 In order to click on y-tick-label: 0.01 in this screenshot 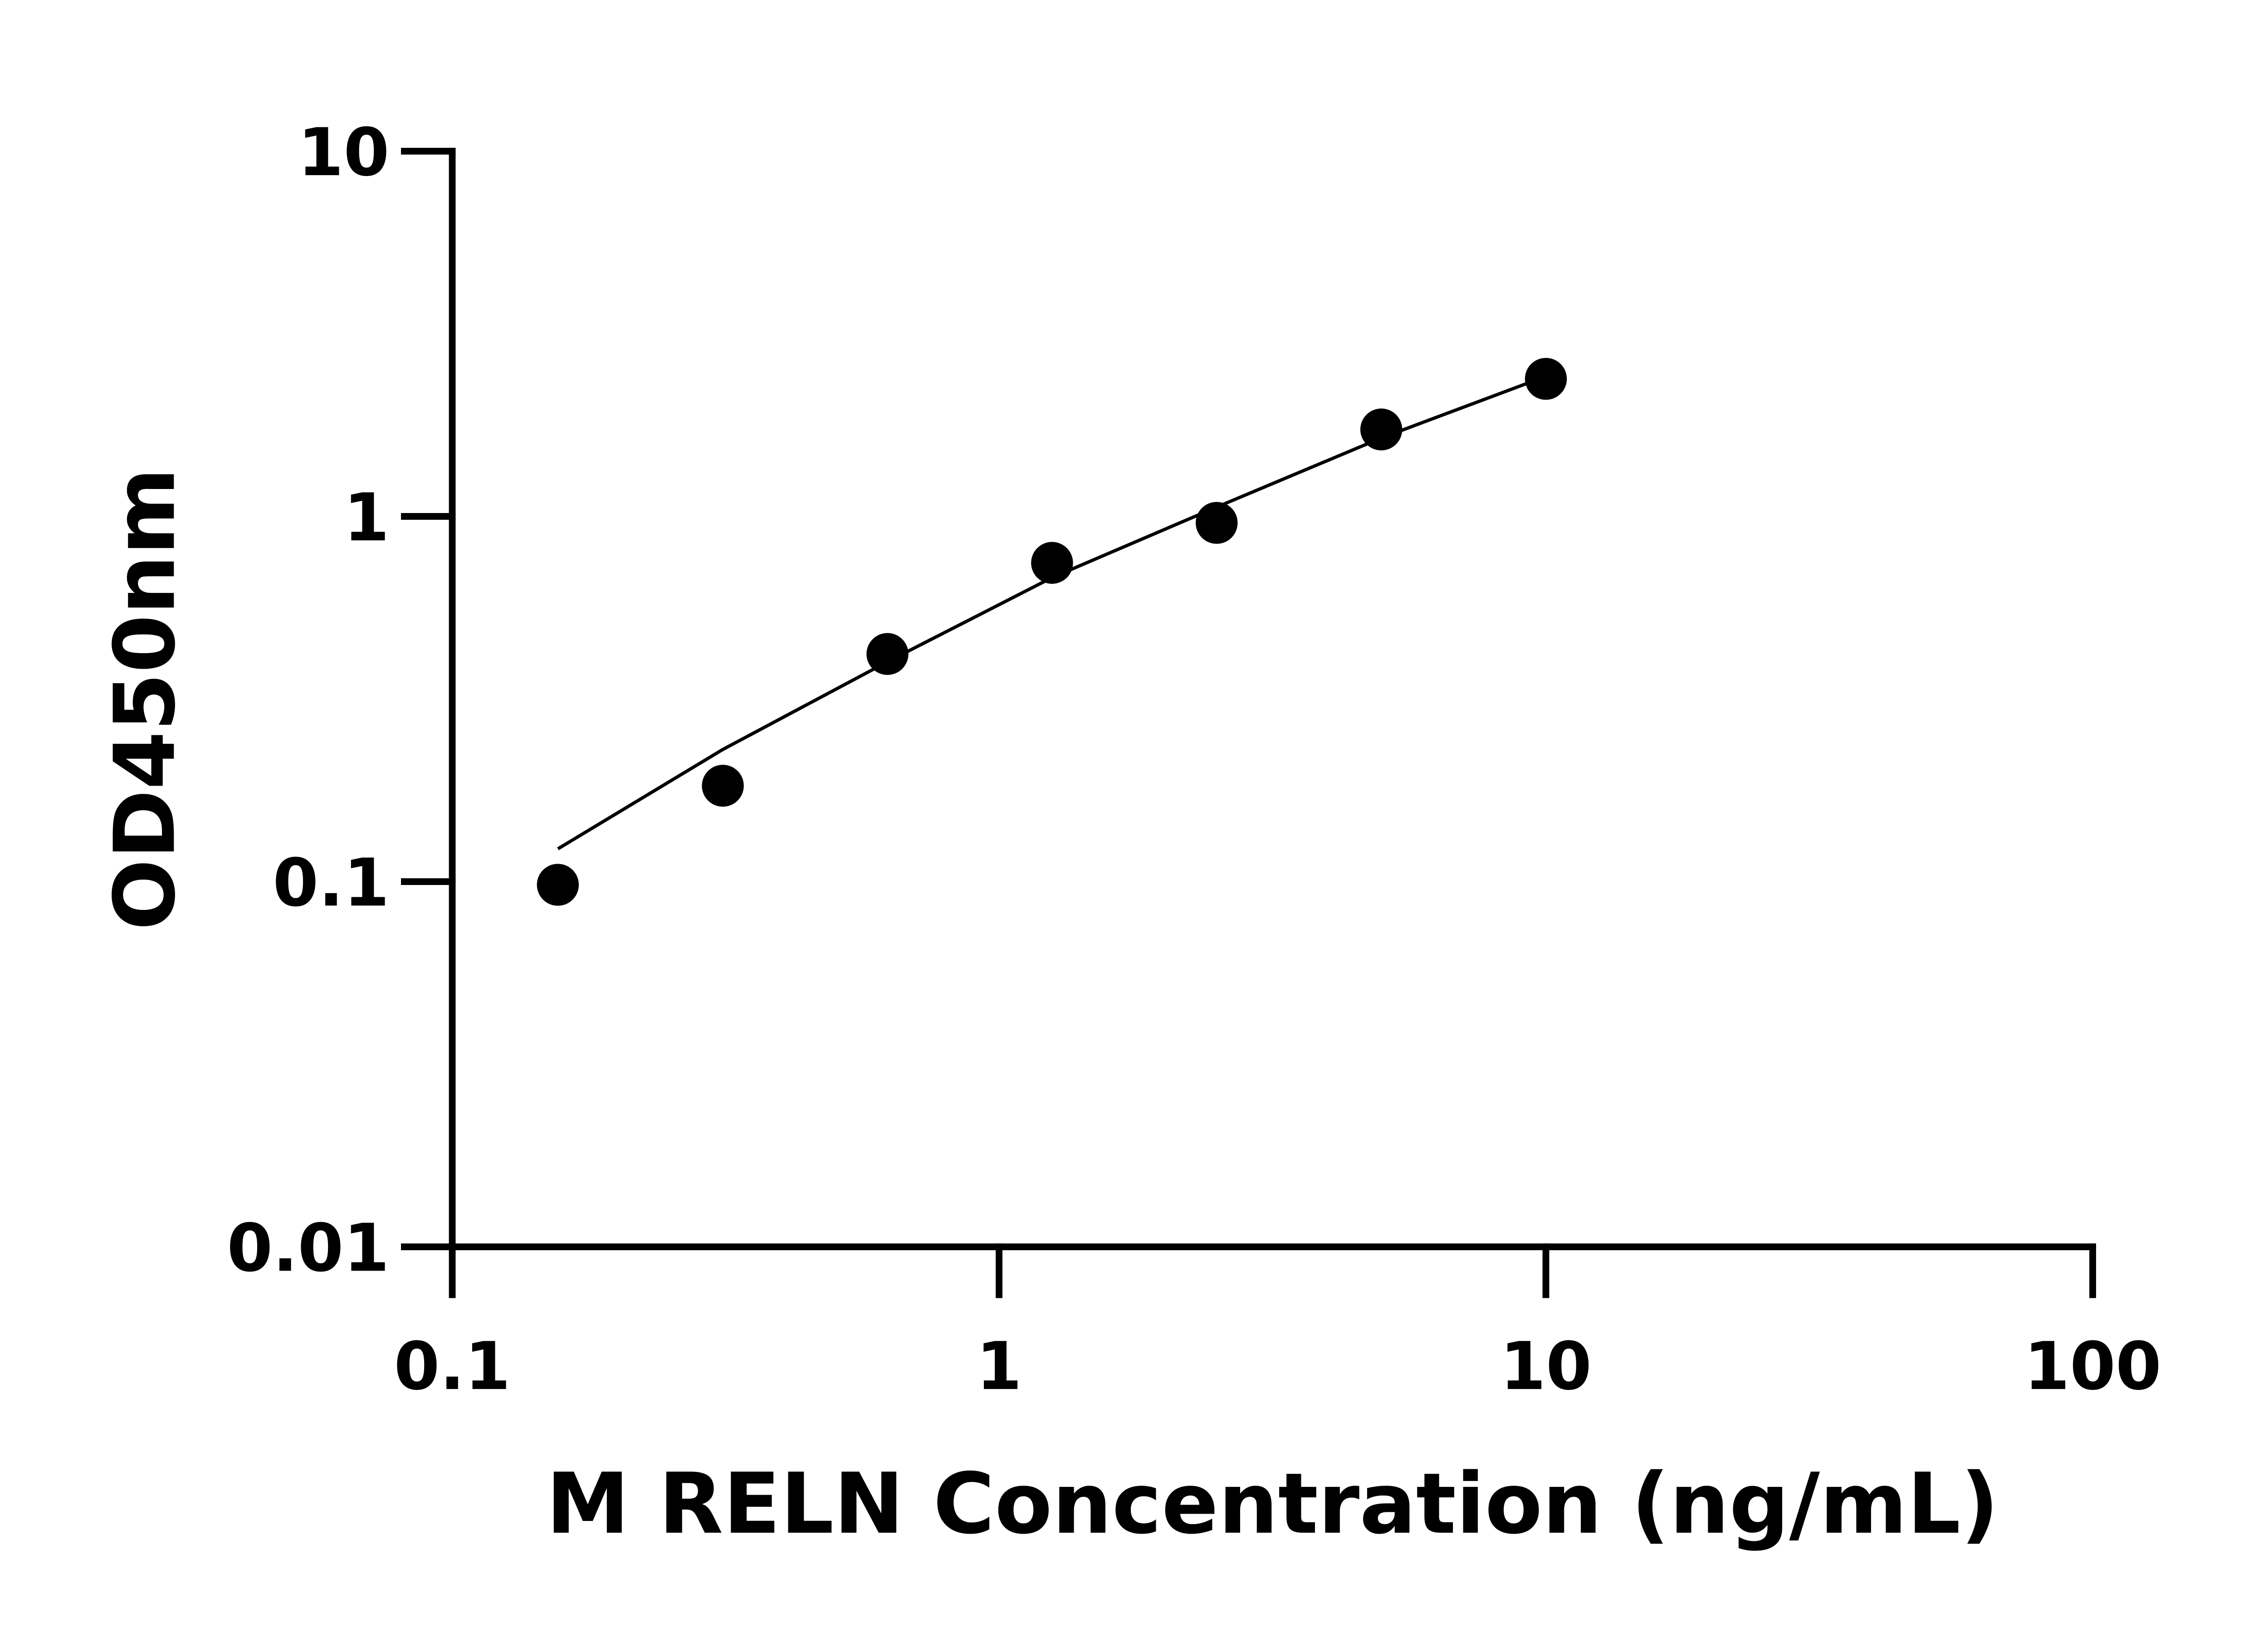, I will do `click(308, 1248)`.